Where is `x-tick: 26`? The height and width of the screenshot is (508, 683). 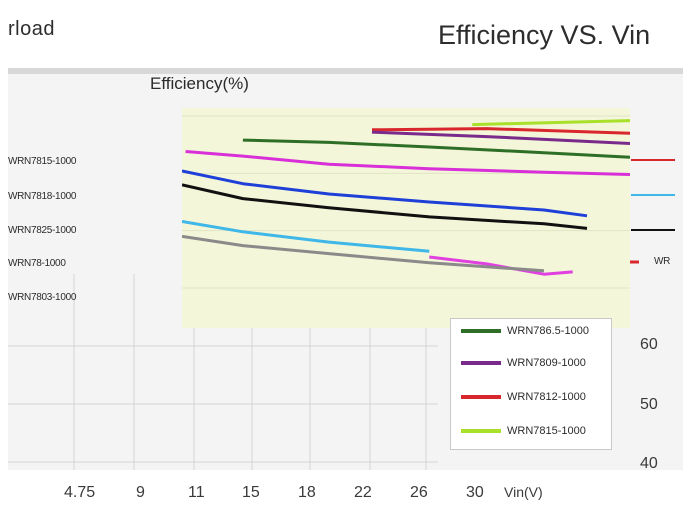 x-tick: 26 is located at coordinates (419, 492).